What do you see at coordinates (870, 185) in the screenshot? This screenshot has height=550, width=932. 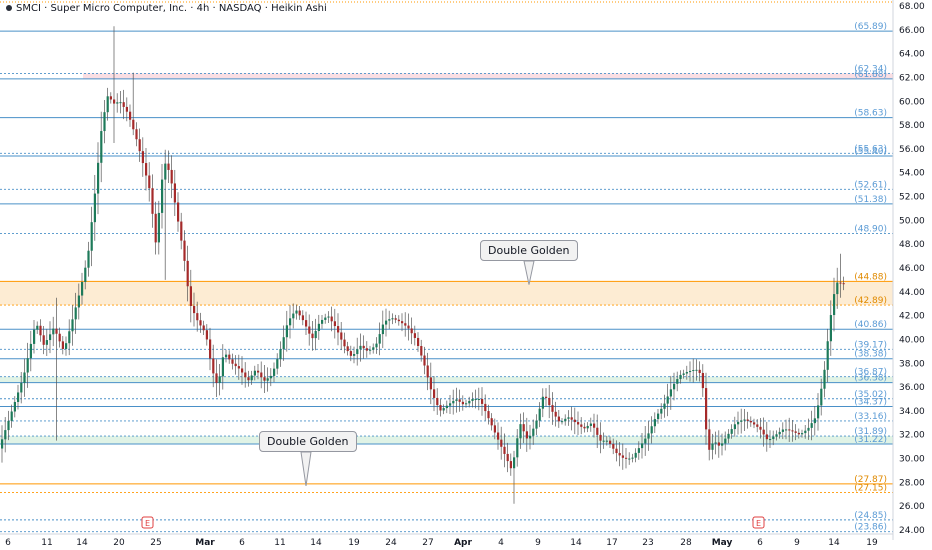 I see `price-level-label: (52.61)` at bounding box center [870, 185].